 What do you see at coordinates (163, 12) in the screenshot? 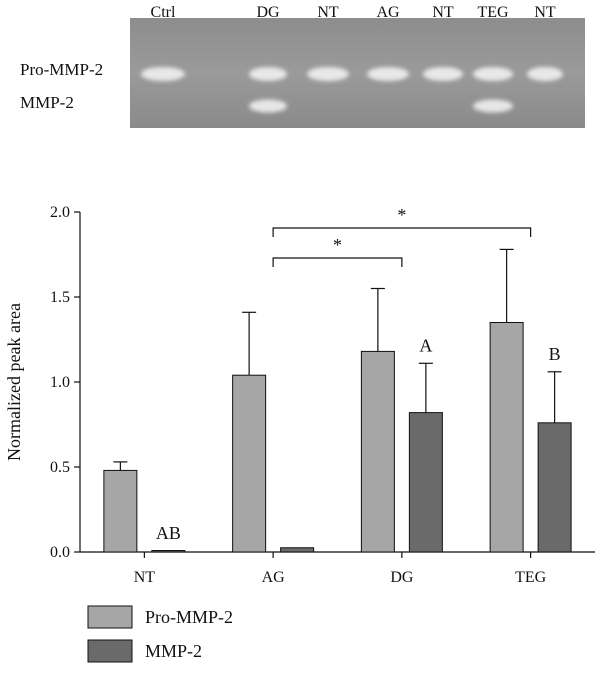
I see `gel-lane-label-0: Ctrl` at bounding box center [163, 12].